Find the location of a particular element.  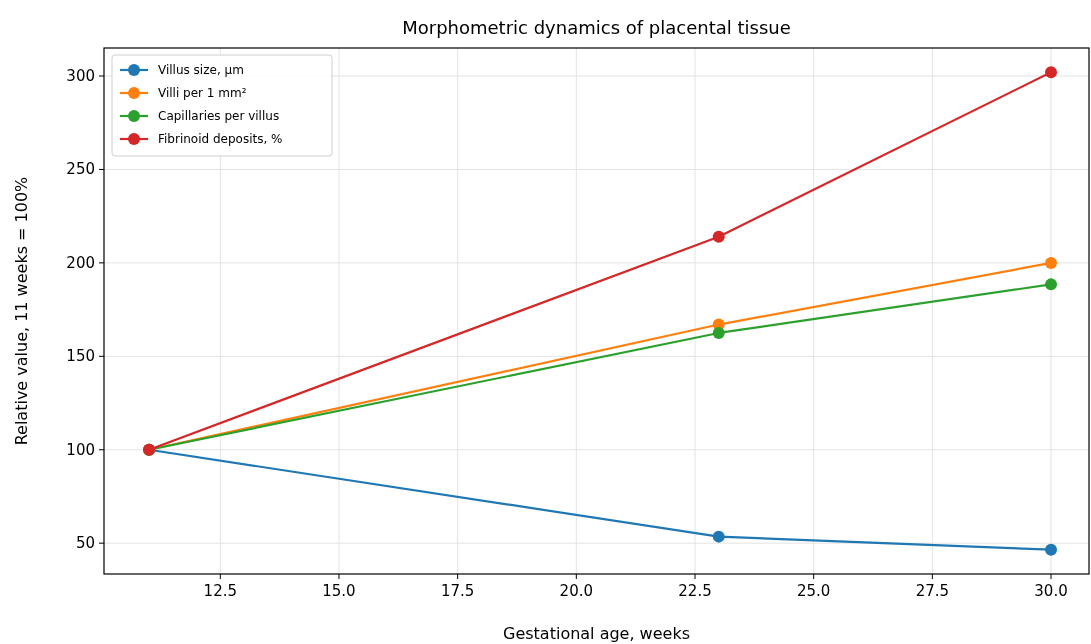

y-tick-label: 250 is located at coordinates (80, 169).